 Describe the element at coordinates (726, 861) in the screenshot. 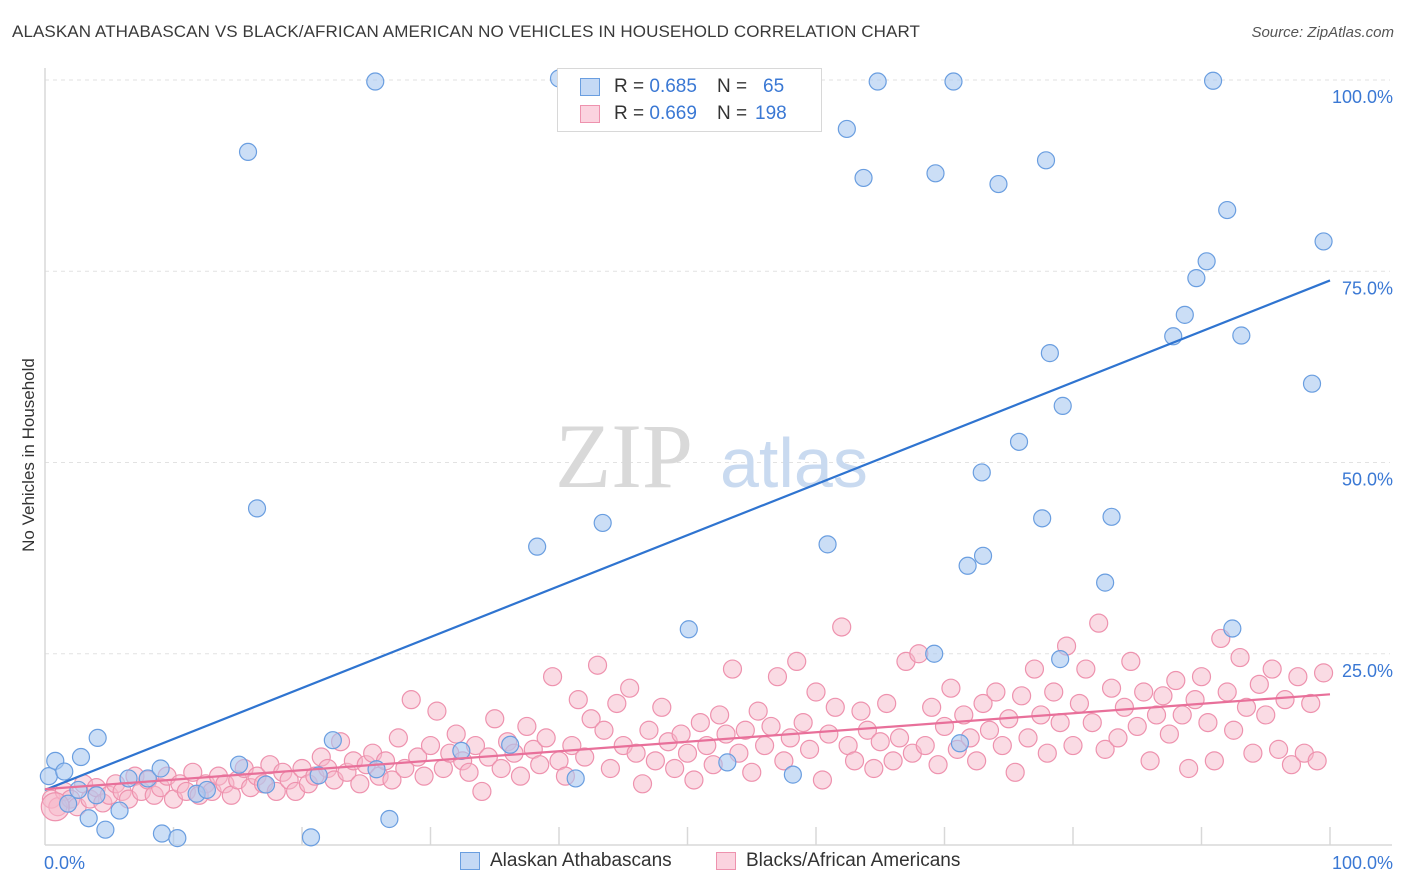

I see `bottom-legend-swatch-pink` at that location.